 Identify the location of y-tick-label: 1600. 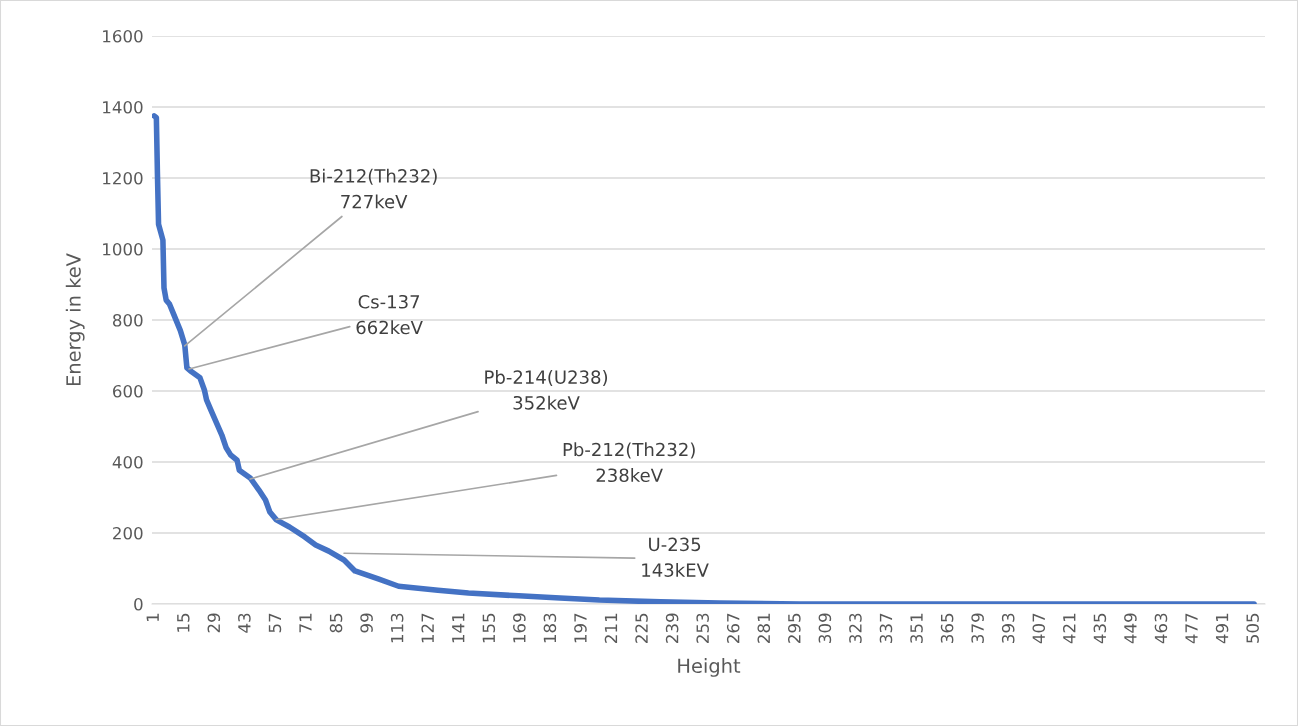
(123, 36).